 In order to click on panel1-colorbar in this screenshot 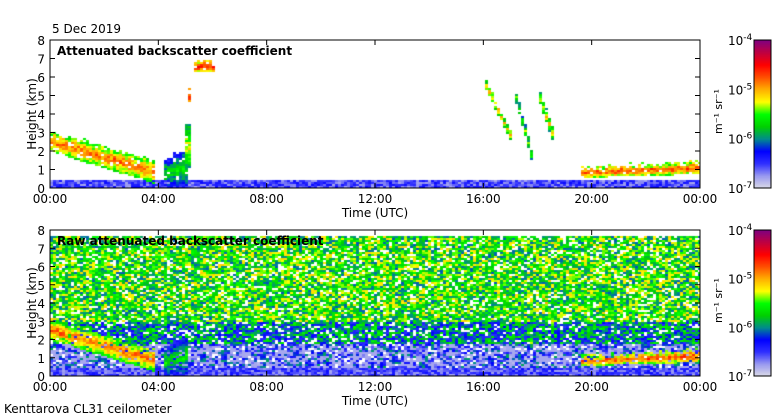, I will do `click(762, 114)`.